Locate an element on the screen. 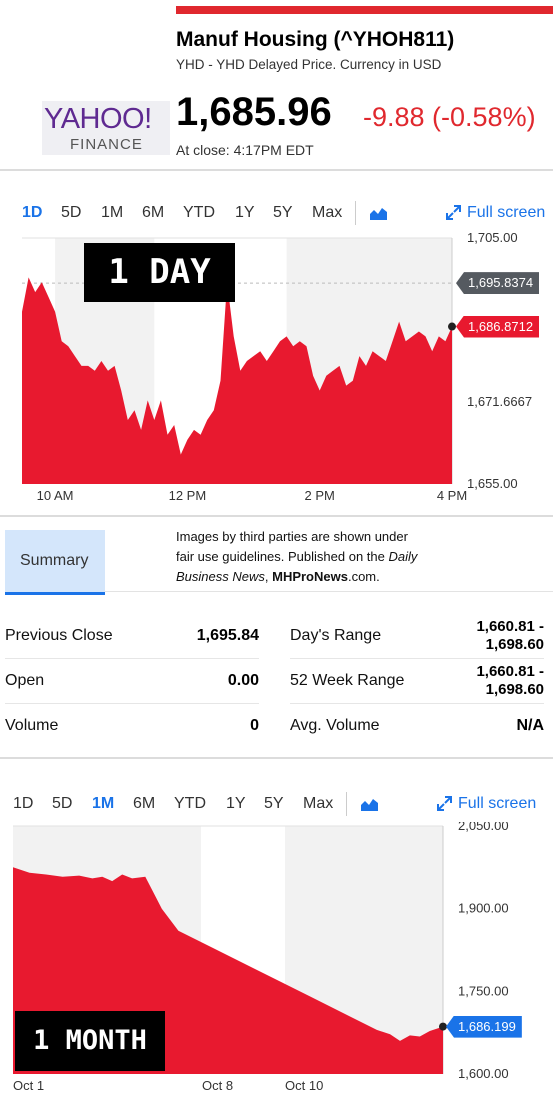 The image size is (553, 1100). volume-label: Volume is located at coordinates (32, 725).